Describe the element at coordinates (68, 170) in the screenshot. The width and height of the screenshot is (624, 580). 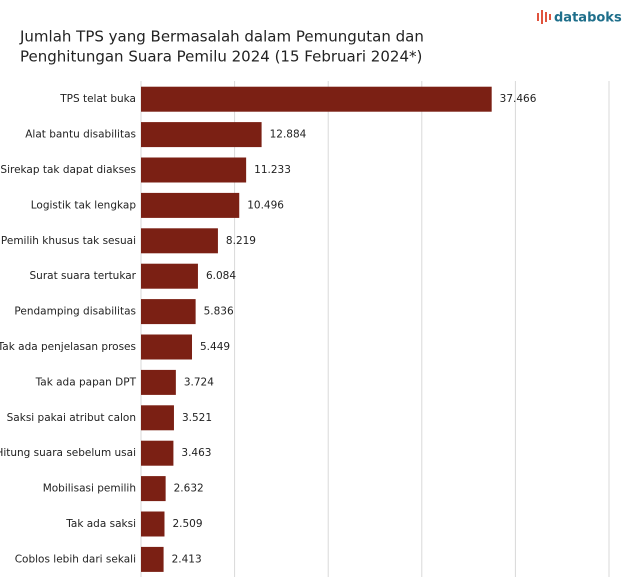
I see `y-tick-label: Sirekap tak dapat diakses` at that location.